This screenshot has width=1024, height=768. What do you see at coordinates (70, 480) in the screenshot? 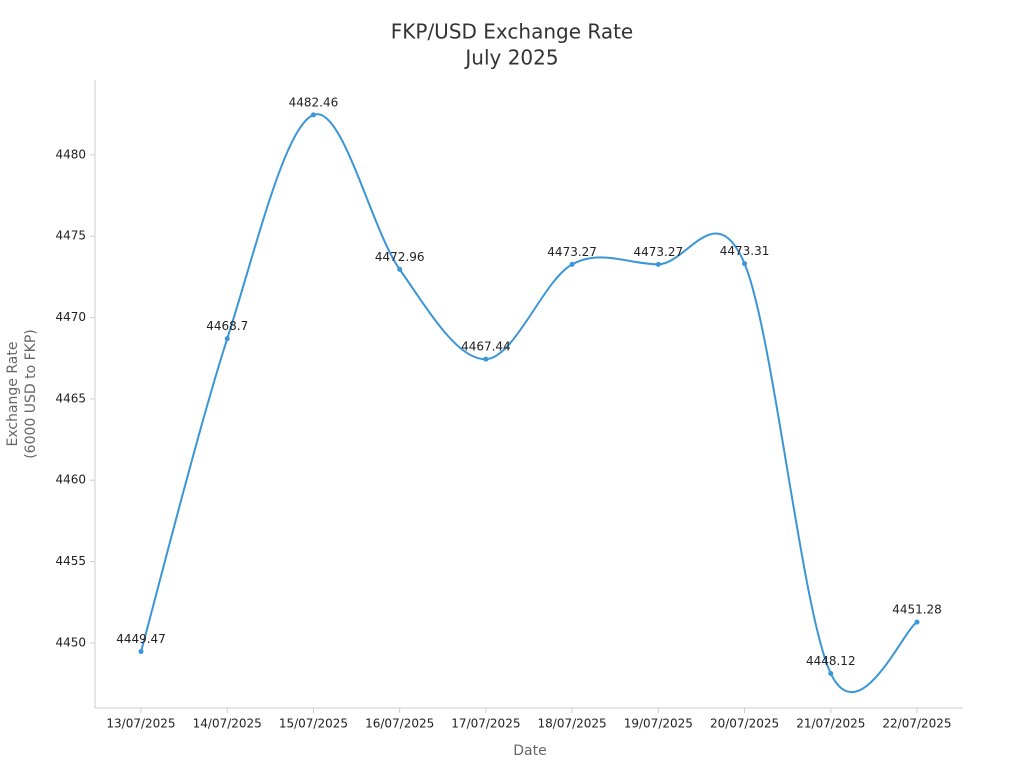
I see `y-tick-label: 4460` at bounding box center [70, 480].